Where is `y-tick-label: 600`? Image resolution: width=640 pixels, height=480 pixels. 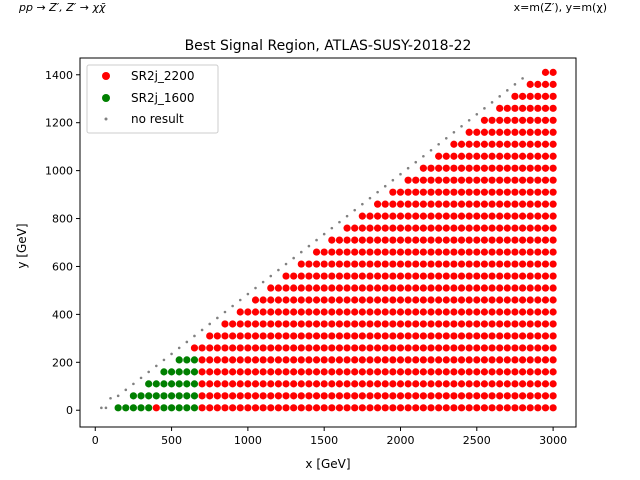 y-tick-label: 600 is located at coordinates (62, 266).